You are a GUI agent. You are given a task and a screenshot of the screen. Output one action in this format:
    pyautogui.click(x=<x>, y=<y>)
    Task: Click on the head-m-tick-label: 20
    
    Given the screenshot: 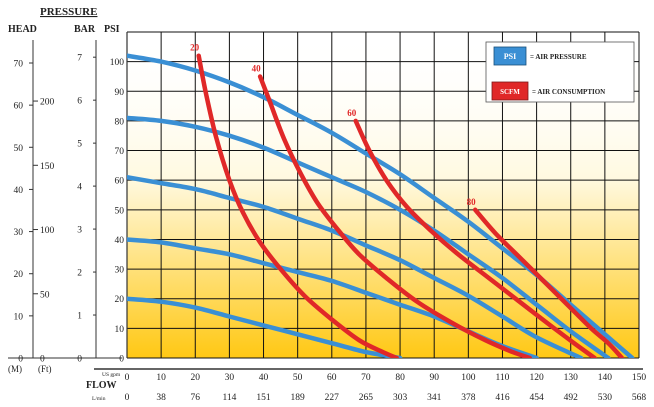 What is the action you would take?
    pyautogui.click(x=19, y=275)
    